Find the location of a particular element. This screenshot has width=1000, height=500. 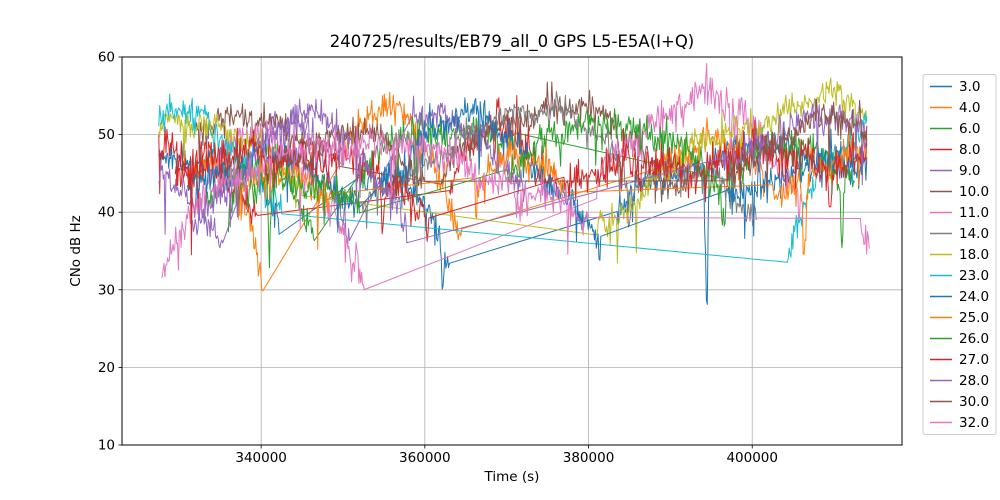

legend-item: 30.0 is located at coordinates (959, 402).